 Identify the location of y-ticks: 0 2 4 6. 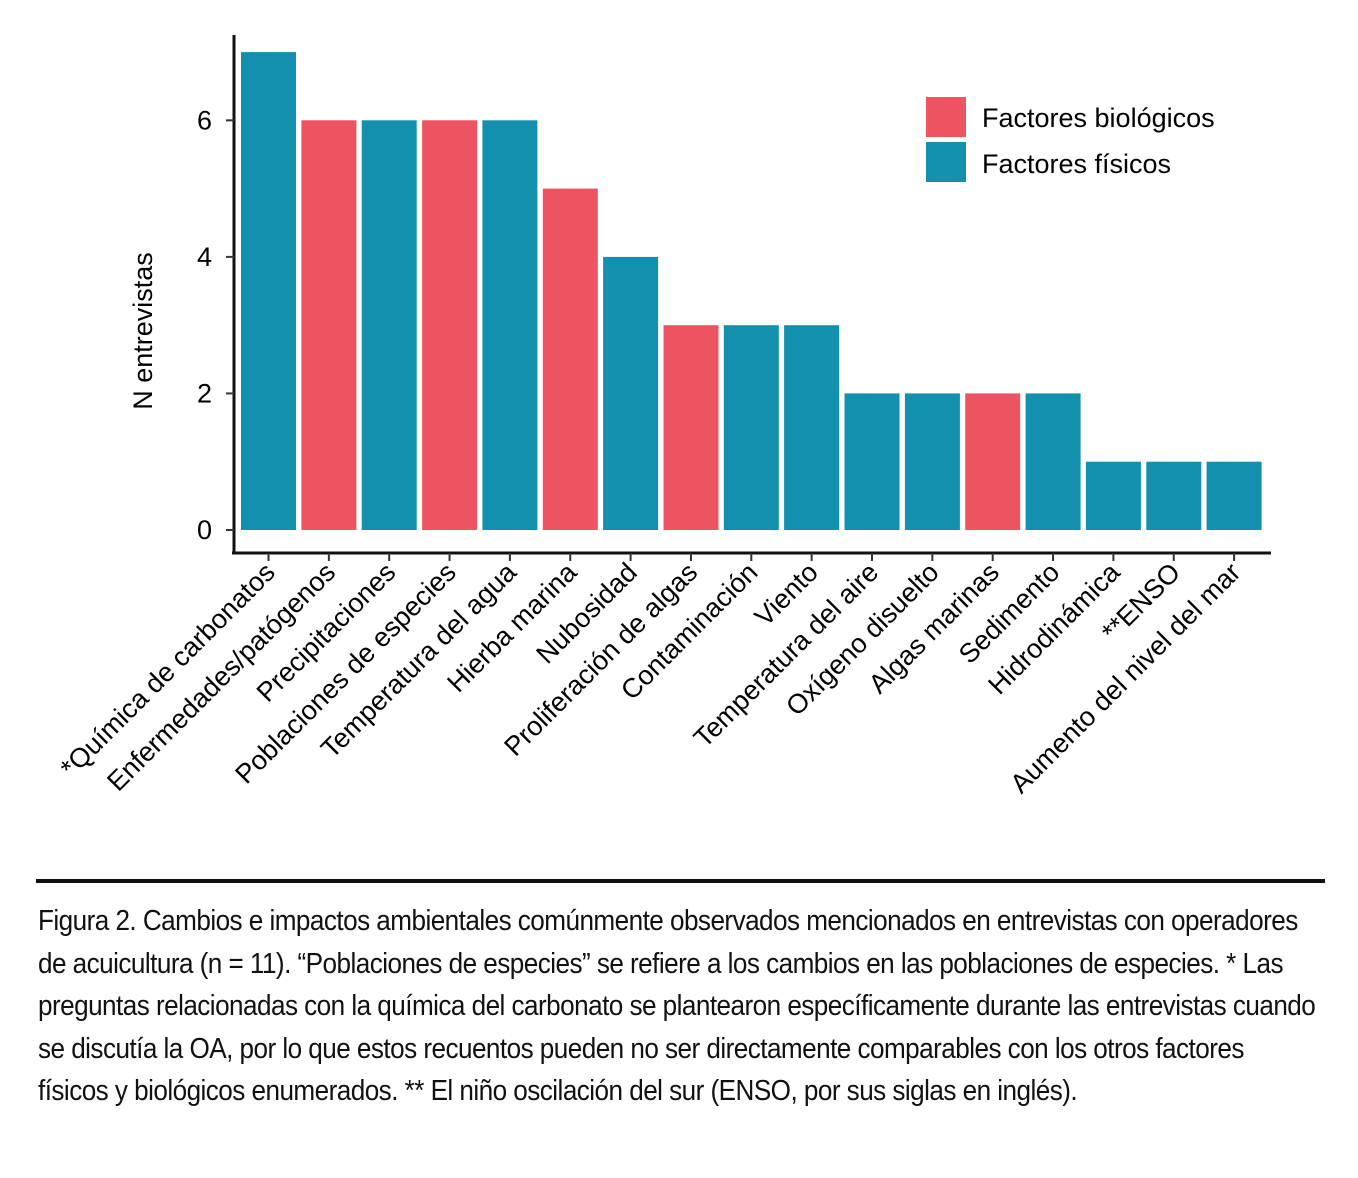
(215, 325).